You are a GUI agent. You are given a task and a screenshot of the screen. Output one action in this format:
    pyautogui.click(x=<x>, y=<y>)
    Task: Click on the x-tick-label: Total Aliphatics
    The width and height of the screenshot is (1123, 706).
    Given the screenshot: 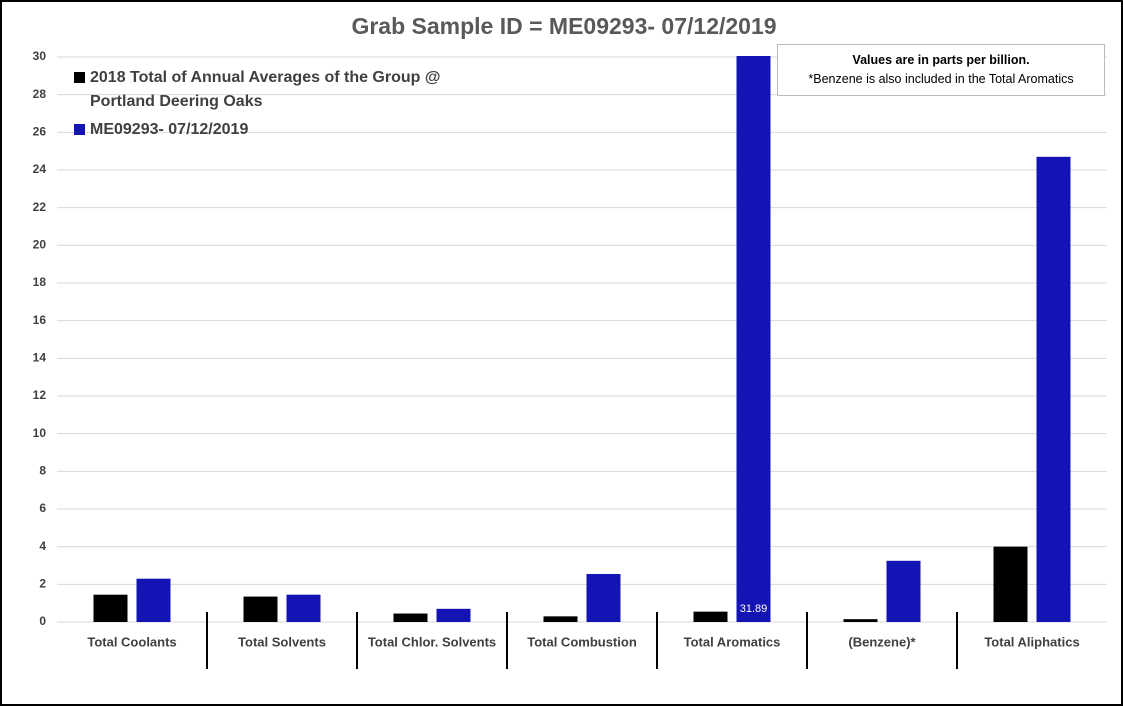 What is the action you would take?
    pyautogui.click(x=1031, y=641)
    